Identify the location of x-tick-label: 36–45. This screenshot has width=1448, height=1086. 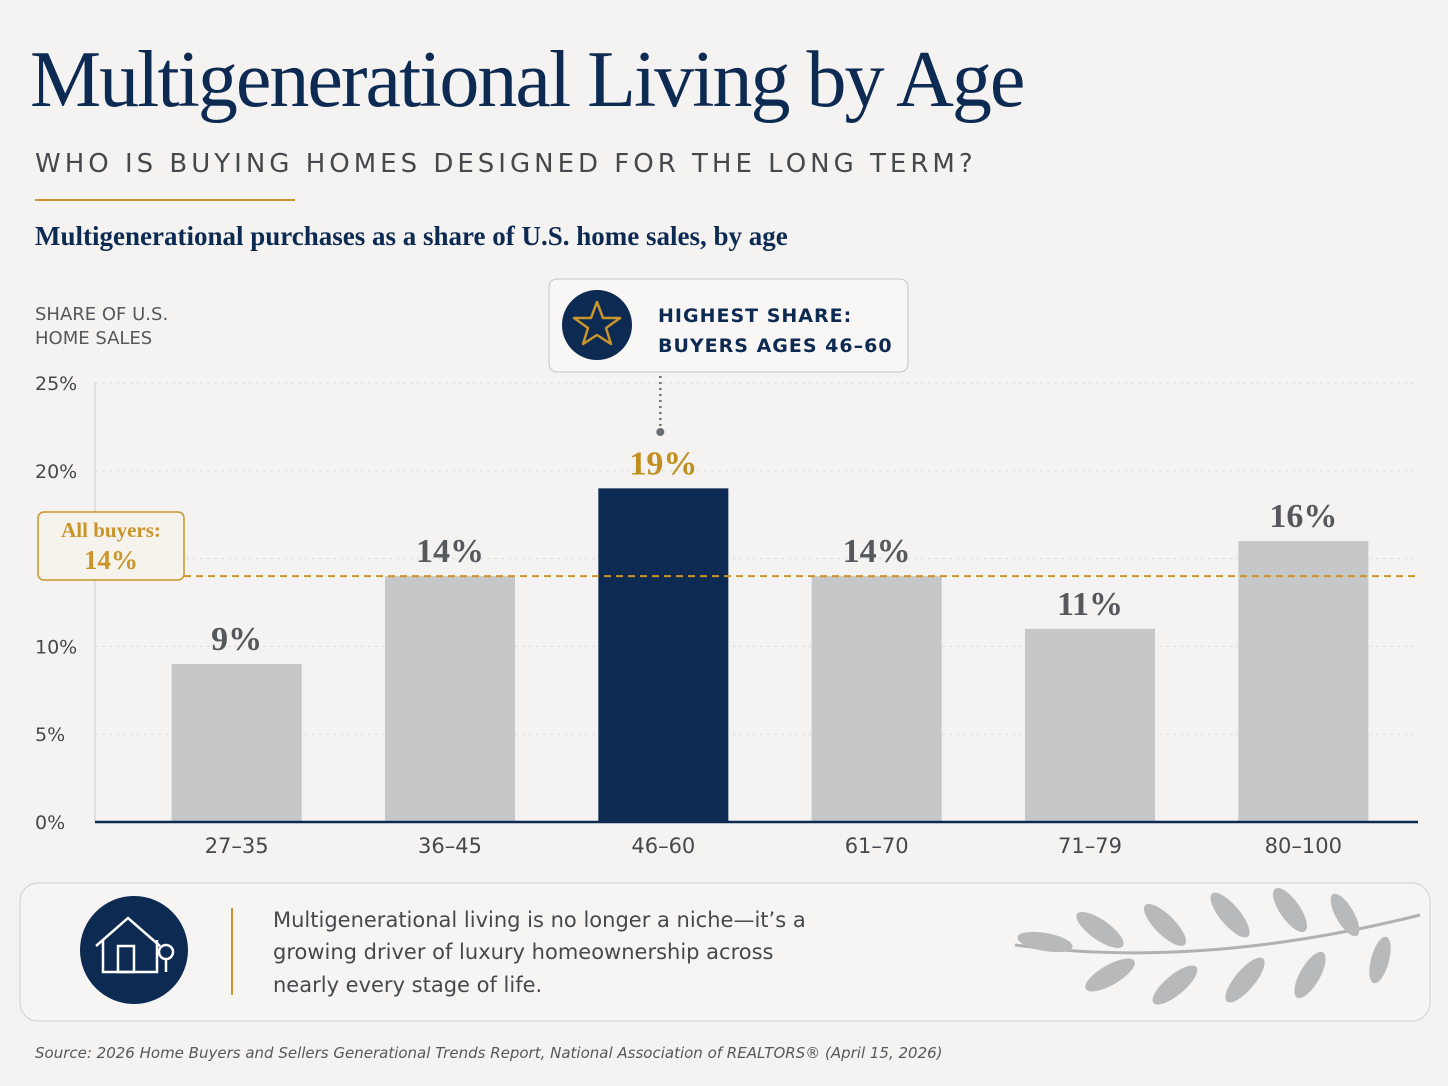
(450, 846).